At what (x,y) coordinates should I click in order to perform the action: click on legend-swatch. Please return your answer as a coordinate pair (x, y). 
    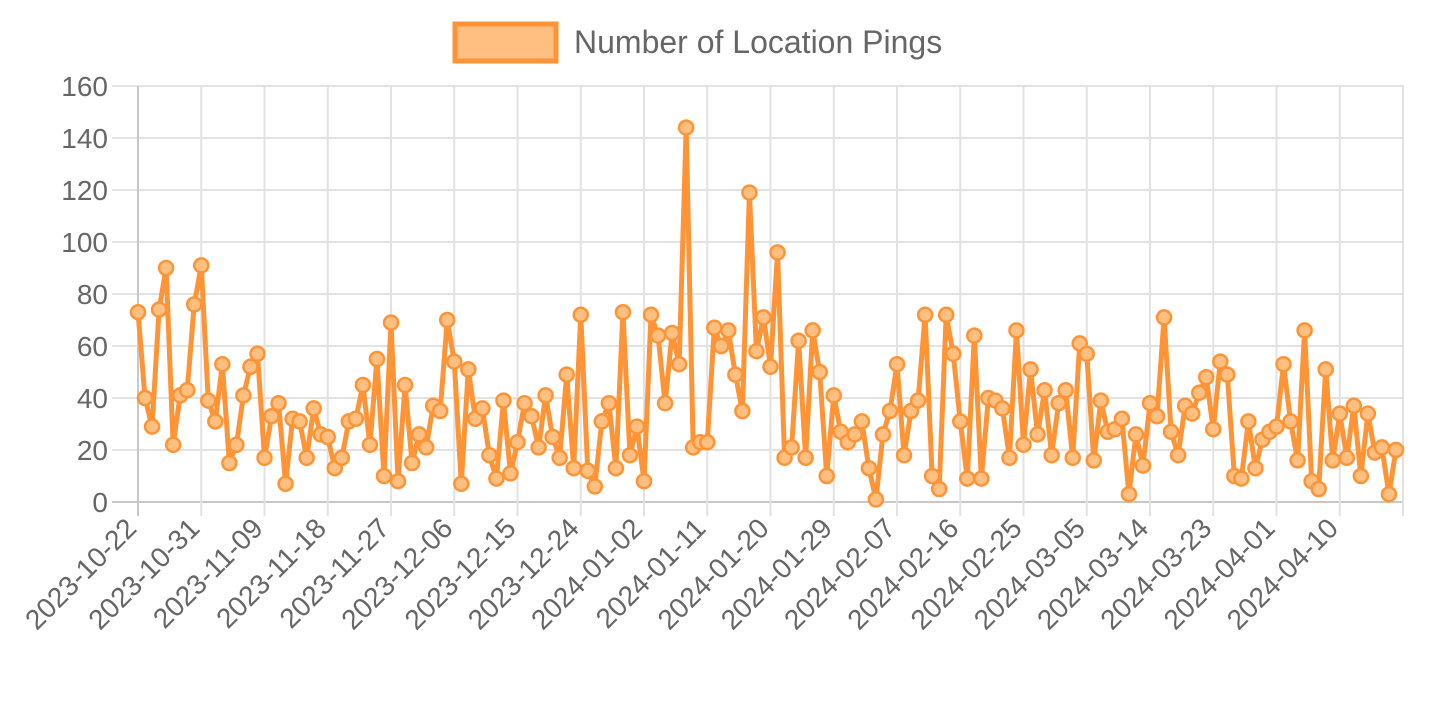
    Looking at the image, I should click on (505, 42).